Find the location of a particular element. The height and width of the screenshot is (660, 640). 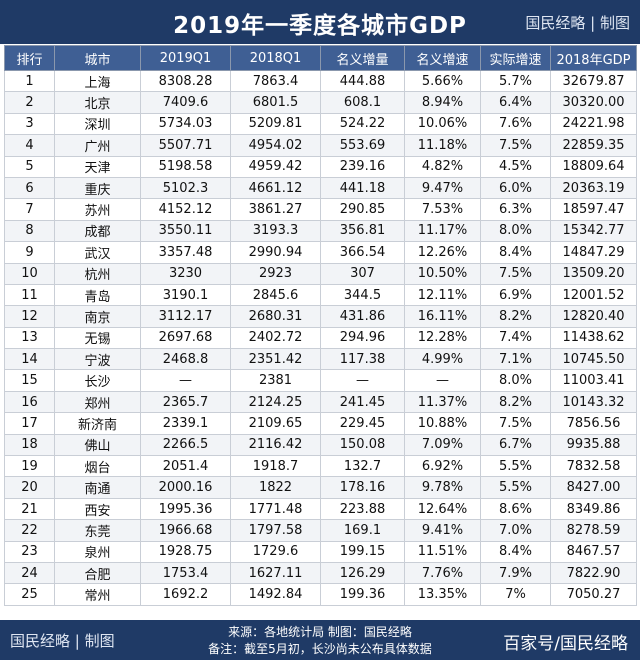

rank-cell: 13 is located at coordinates (29, 338).